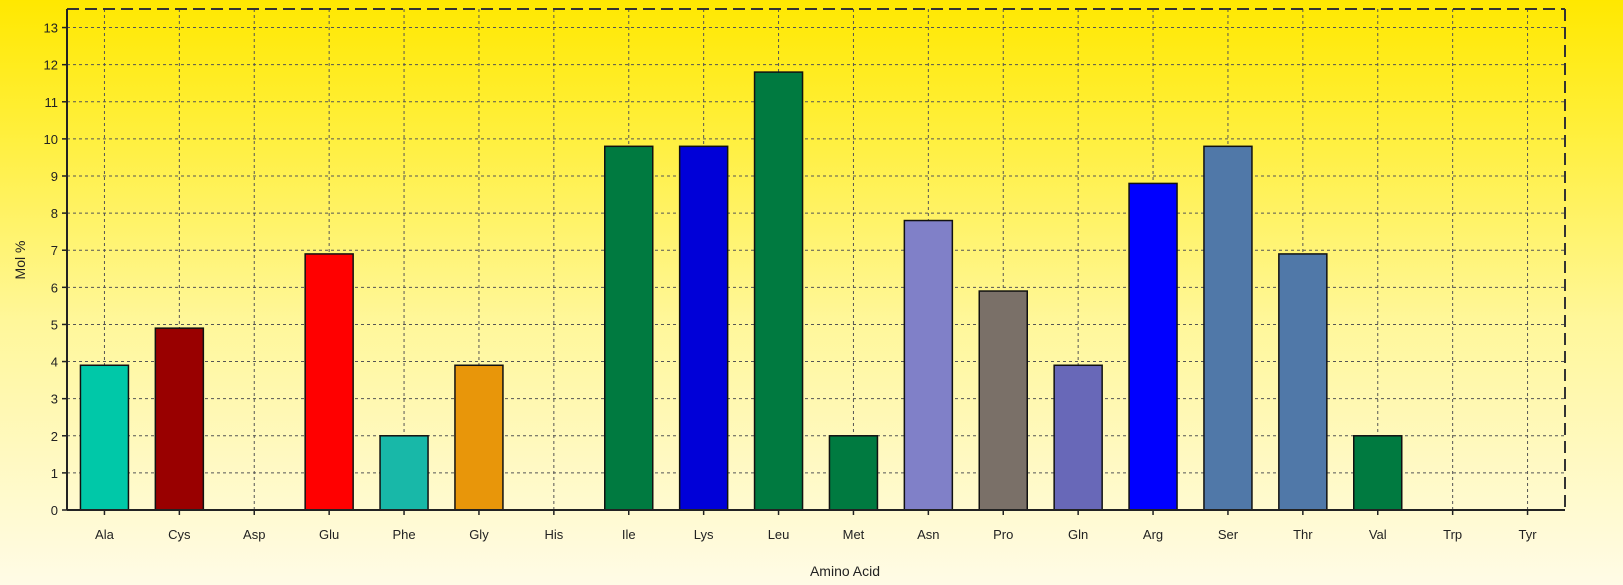 This screenshot has width=1623, height=585. I want to click on y-tick-label: 3, so click(54, 399).